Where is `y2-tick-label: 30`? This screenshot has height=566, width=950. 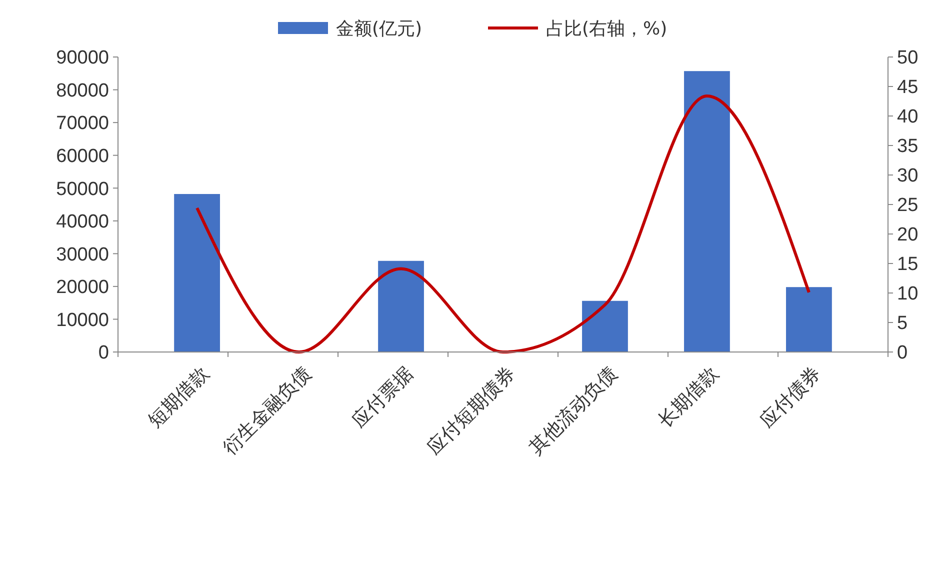 y2-tick-label: 30 is located at coordinates (907, 176).